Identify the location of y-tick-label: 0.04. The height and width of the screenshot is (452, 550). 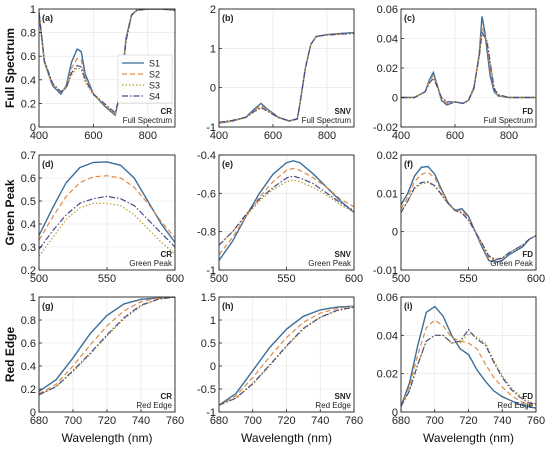
(387, 336).